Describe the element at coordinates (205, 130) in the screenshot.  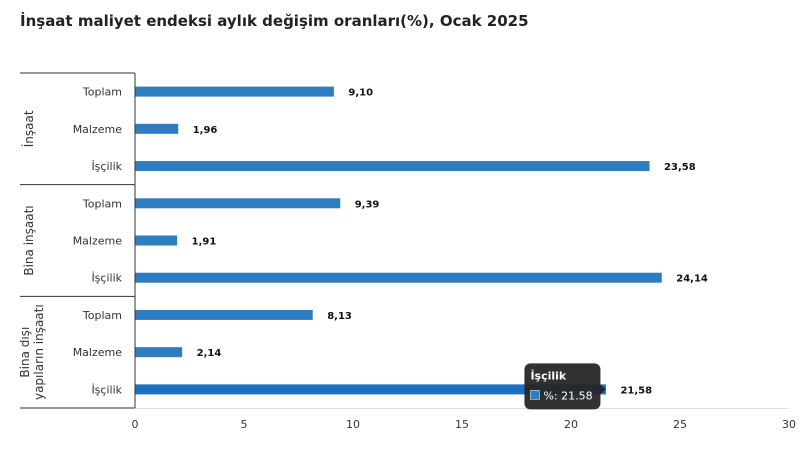
I see `value-label: 1,96` at that location.